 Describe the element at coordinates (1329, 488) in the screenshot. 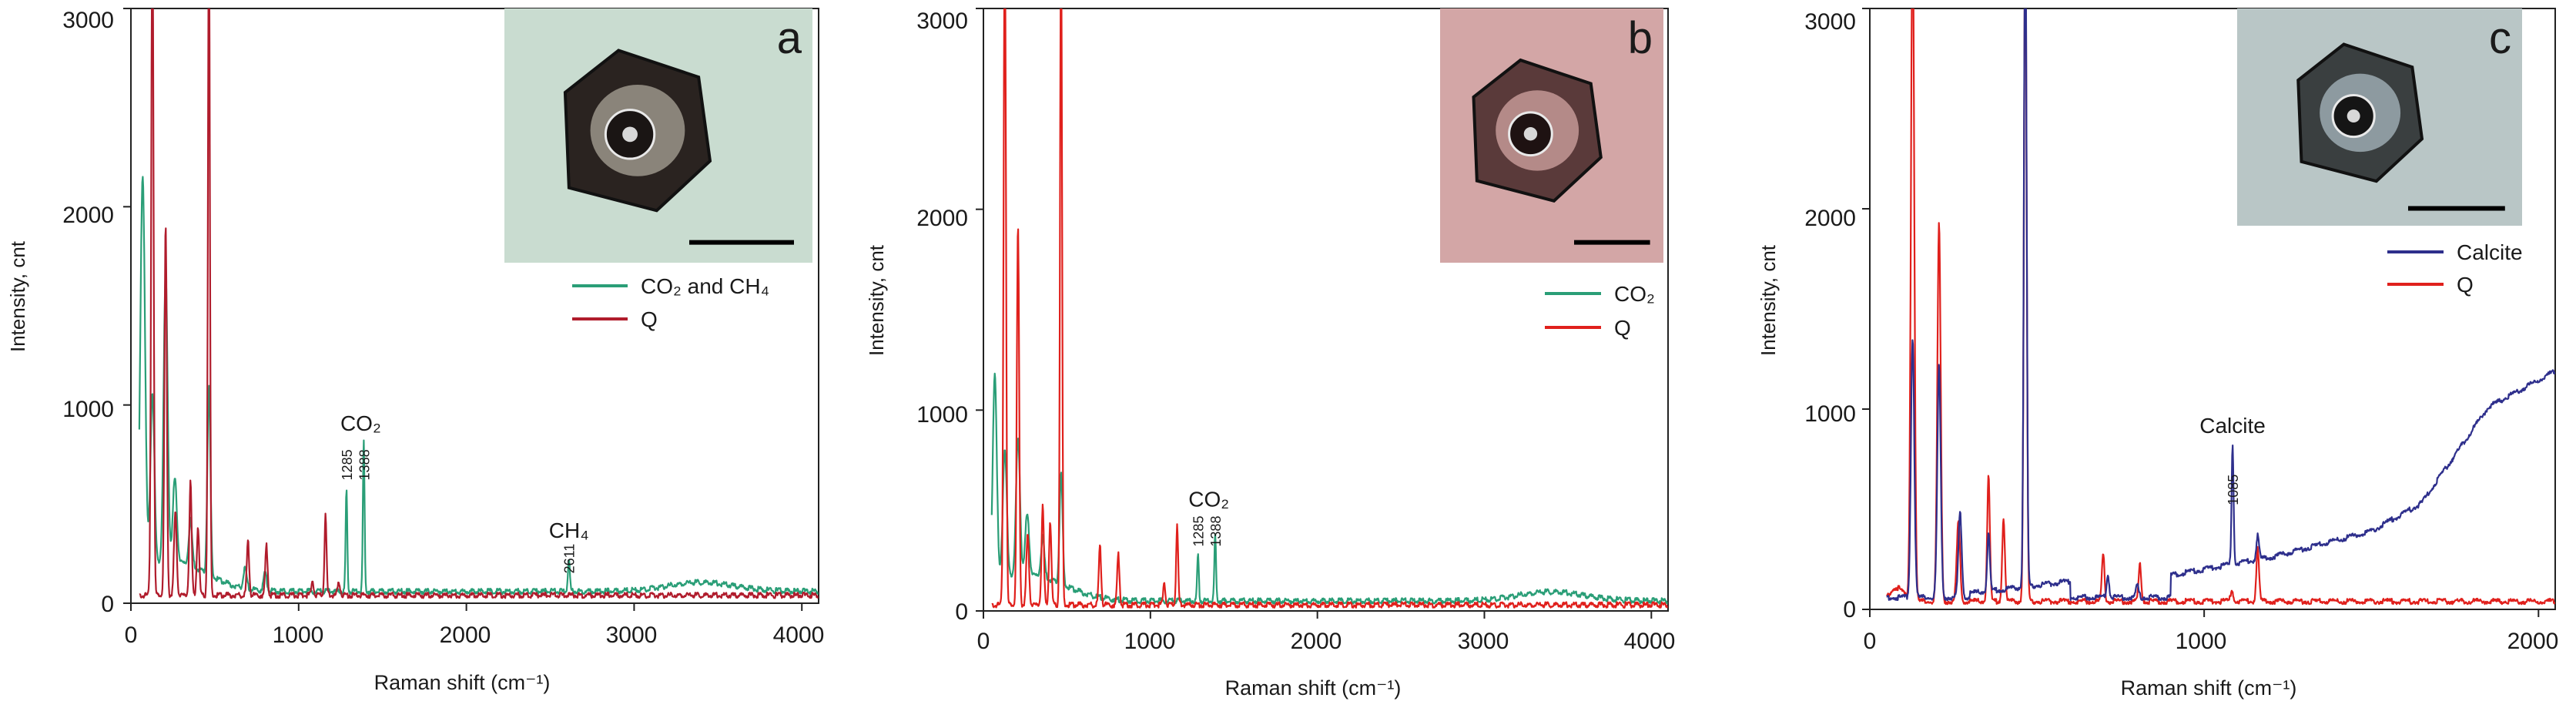

I see `series-line-co2` at that location.